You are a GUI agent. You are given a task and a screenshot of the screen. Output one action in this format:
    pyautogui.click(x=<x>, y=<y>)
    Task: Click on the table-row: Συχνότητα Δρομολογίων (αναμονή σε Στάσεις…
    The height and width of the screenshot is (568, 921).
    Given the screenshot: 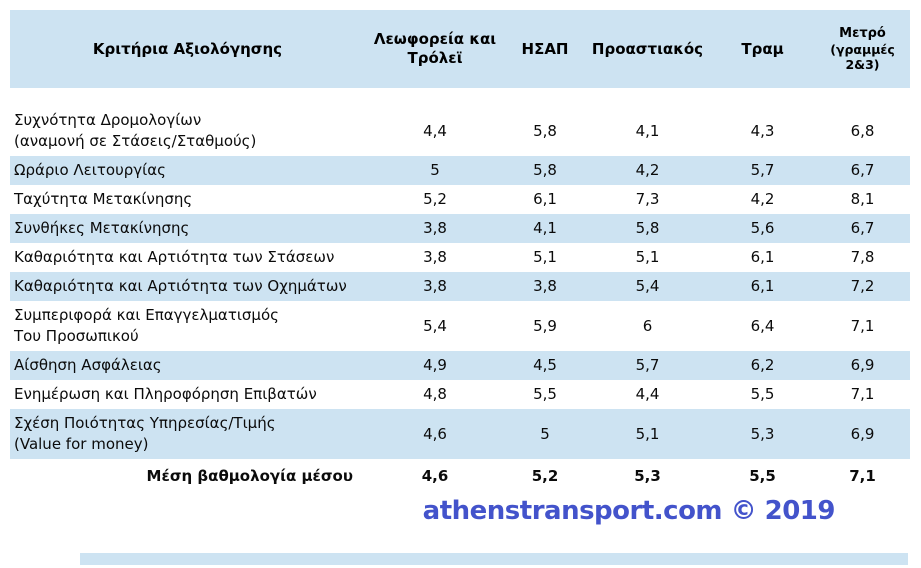 What is the action you would take?
    pyautogui.click(x=460, y=131)
    